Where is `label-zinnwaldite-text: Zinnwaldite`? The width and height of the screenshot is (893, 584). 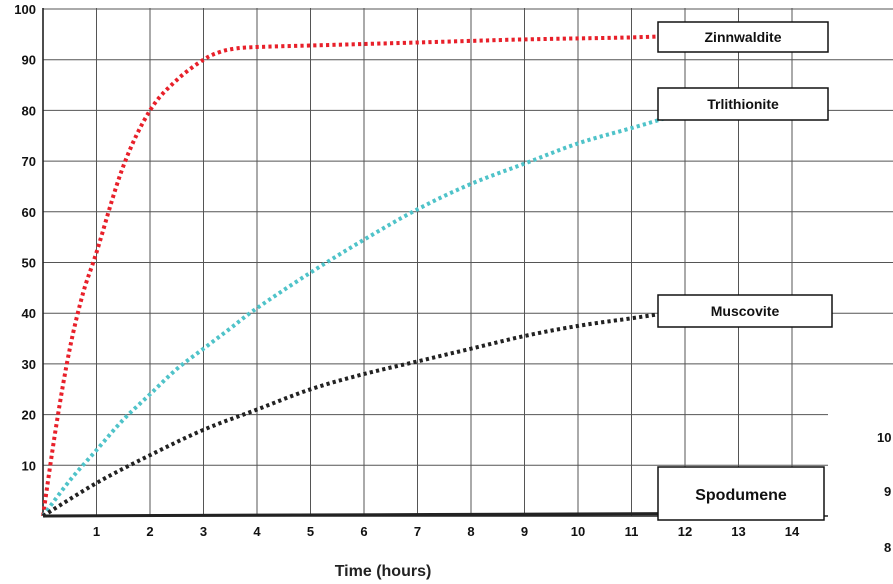
label-zinnwaldite-text: Zinnwaldite is located at coordinates (743, 37).